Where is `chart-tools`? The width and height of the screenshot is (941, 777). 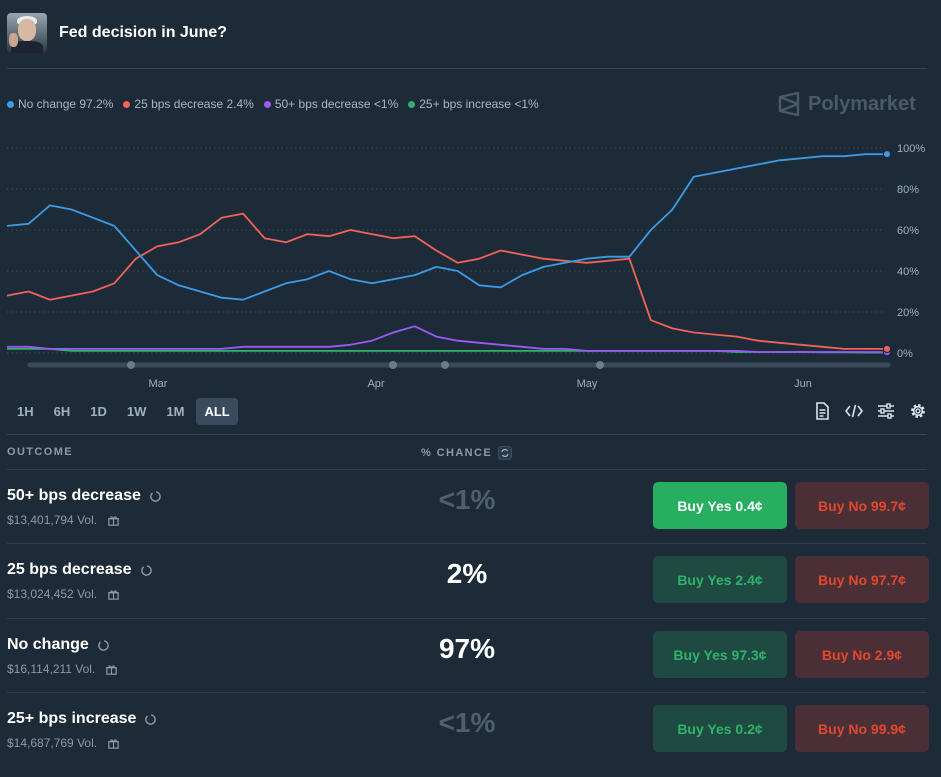 chart-tools is located at coordinates (870, 411).